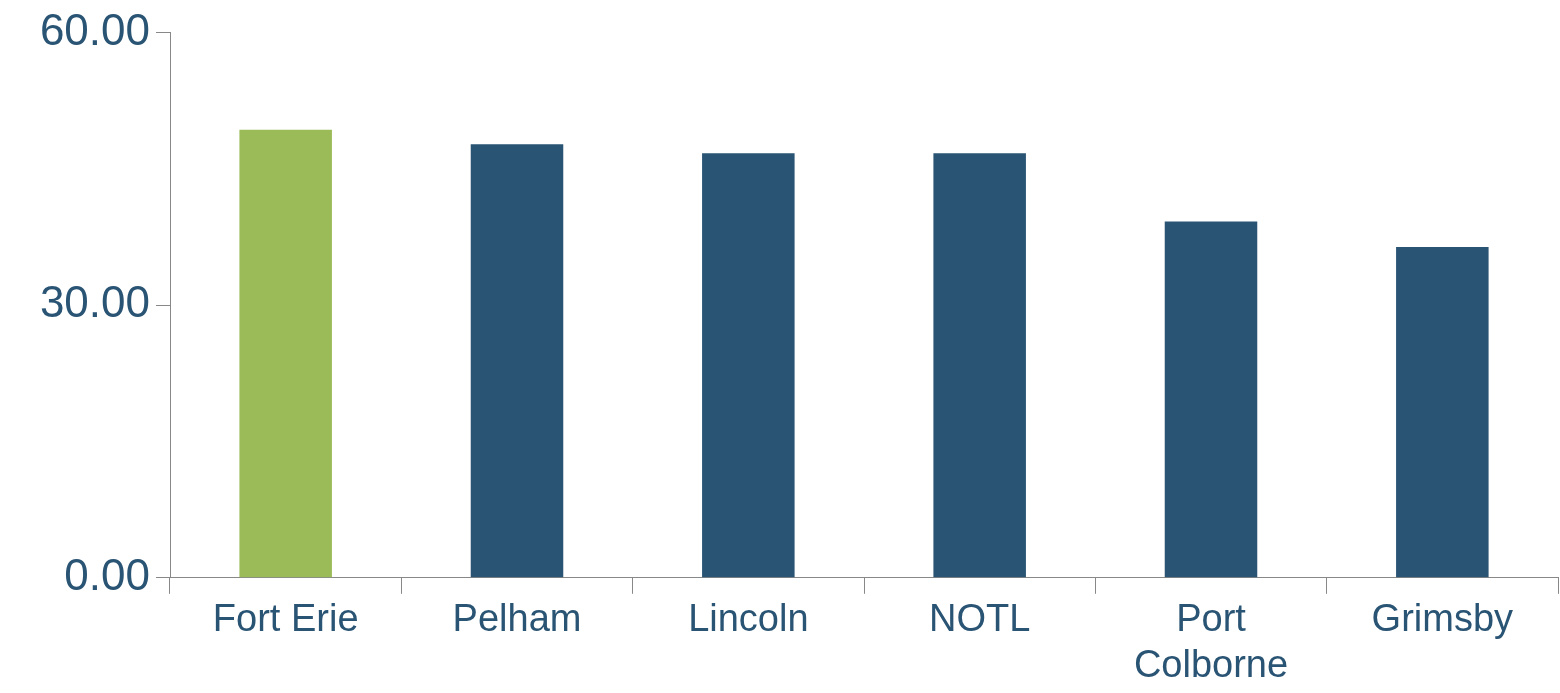  What do you see at coordinates (517, 618) in the screenshot?
I see `x-tick-label: Pelham` at bounding box center [517, 618].